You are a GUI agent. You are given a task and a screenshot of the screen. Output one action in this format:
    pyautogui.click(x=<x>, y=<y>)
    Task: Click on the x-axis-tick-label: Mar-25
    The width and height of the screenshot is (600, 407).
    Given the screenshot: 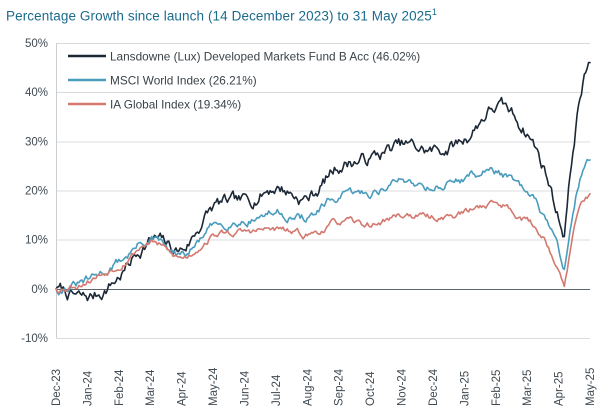 What is the action you would take?
    pyautogui.click(x=528, y=388)
    